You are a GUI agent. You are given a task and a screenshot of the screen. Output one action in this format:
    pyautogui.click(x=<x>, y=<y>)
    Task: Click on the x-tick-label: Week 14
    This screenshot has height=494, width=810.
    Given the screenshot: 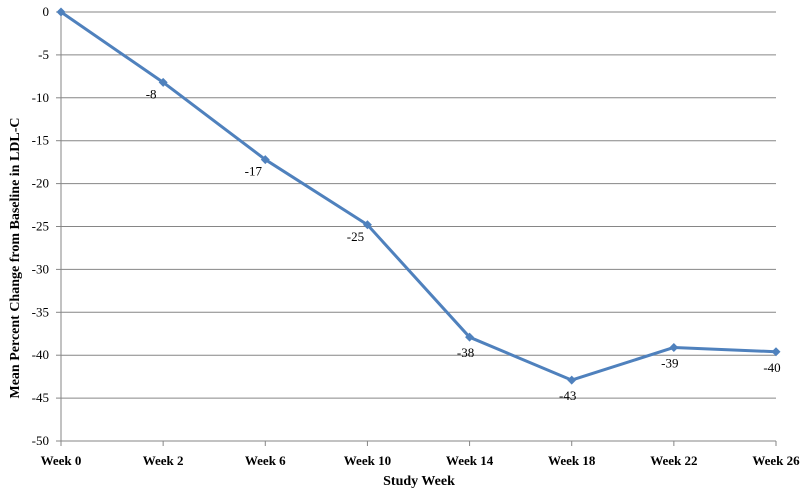 What is the action you would take?
    pyautogui.click(x=470, y=460)
    